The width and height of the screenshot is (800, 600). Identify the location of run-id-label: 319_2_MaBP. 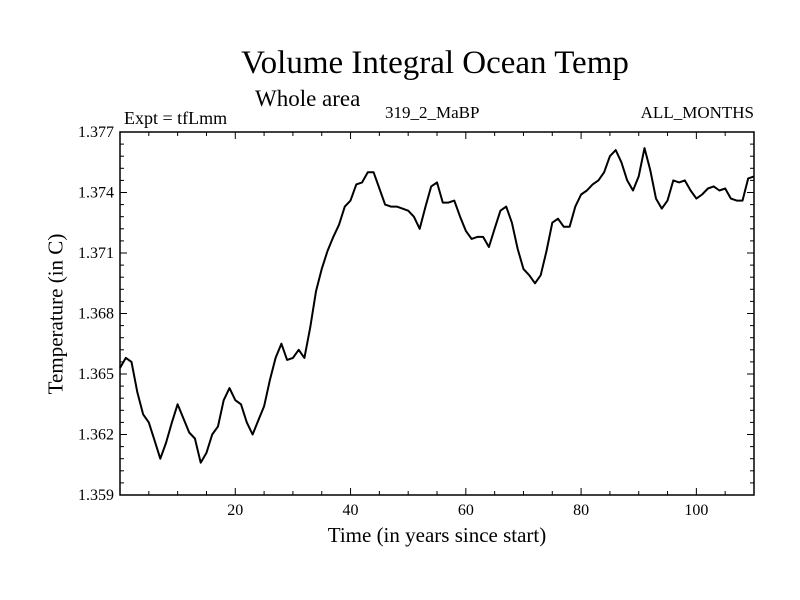
(432, 112).